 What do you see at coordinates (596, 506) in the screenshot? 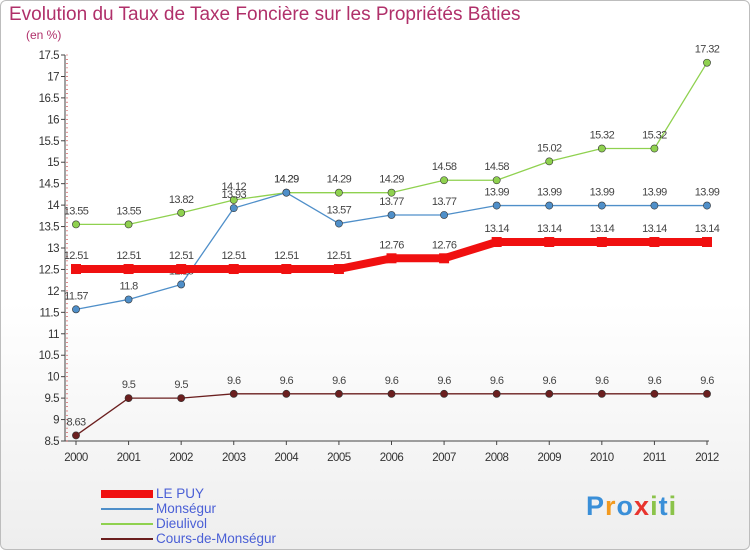
I see `logo-letter: P` at bounding box center [596, 506].